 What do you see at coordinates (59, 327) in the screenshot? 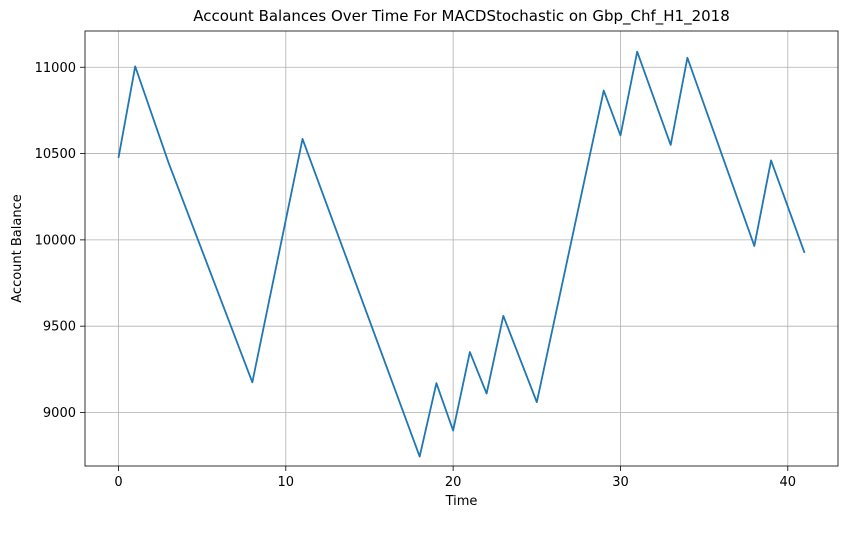
I see `y-tick-label: 9500` at bounding box center [59, 327].